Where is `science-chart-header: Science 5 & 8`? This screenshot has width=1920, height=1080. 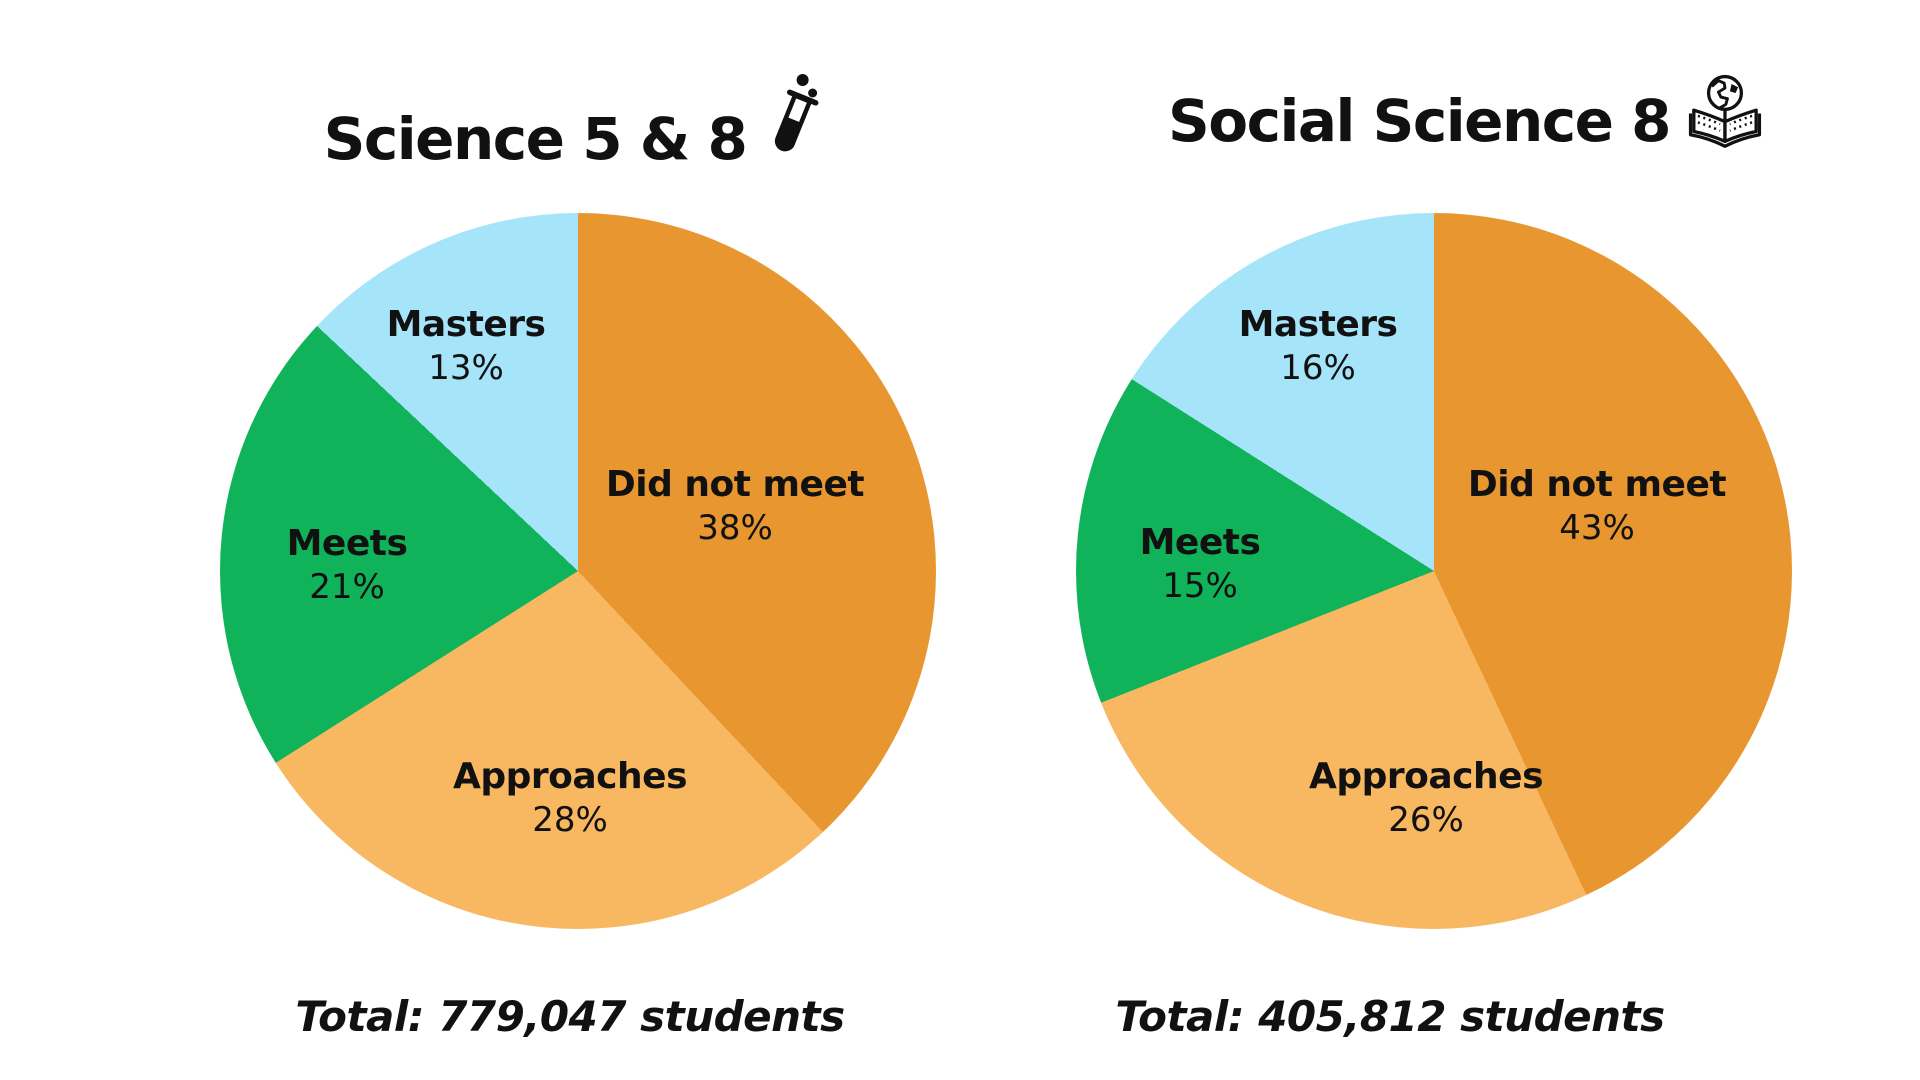 science-chart-header: Science 5 & 8 is located at coordinates (571, 120).